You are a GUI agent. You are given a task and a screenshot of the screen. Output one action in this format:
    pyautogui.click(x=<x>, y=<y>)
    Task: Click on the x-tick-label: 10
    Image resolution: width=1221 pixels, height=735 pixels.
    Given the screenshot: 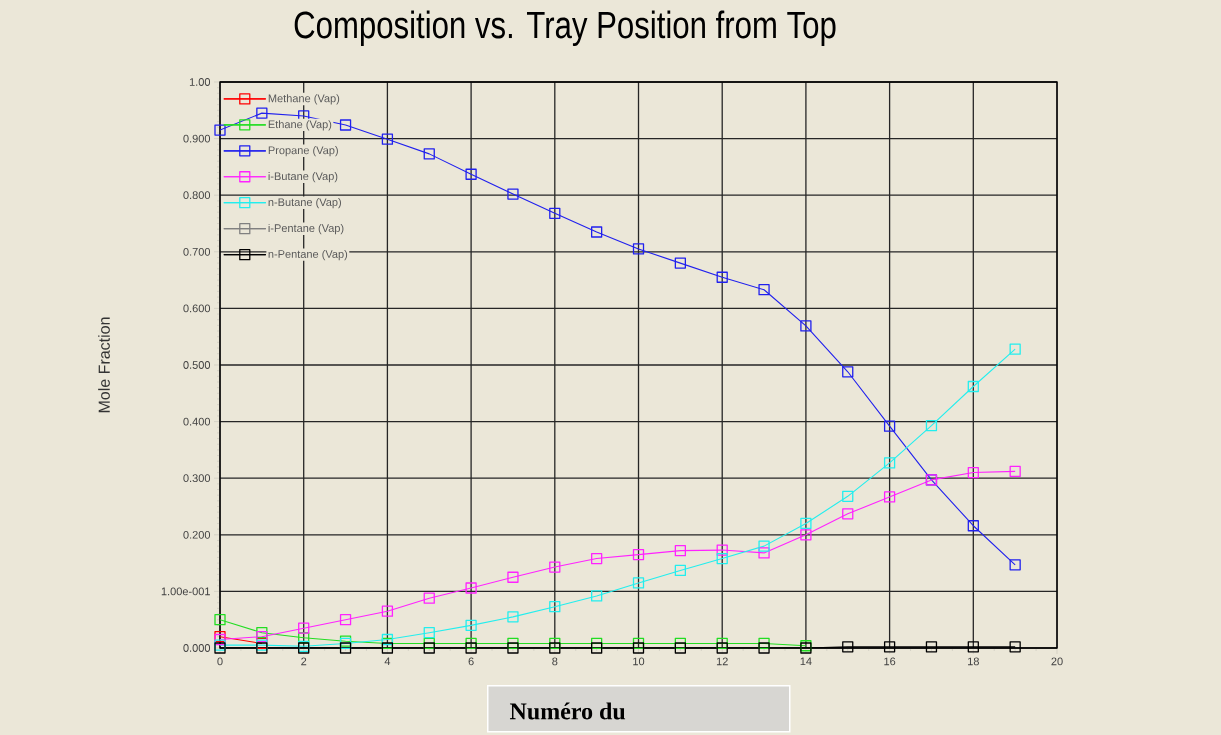 What is the action you would take?
    pyautogui.click(x=639, y=661)
    